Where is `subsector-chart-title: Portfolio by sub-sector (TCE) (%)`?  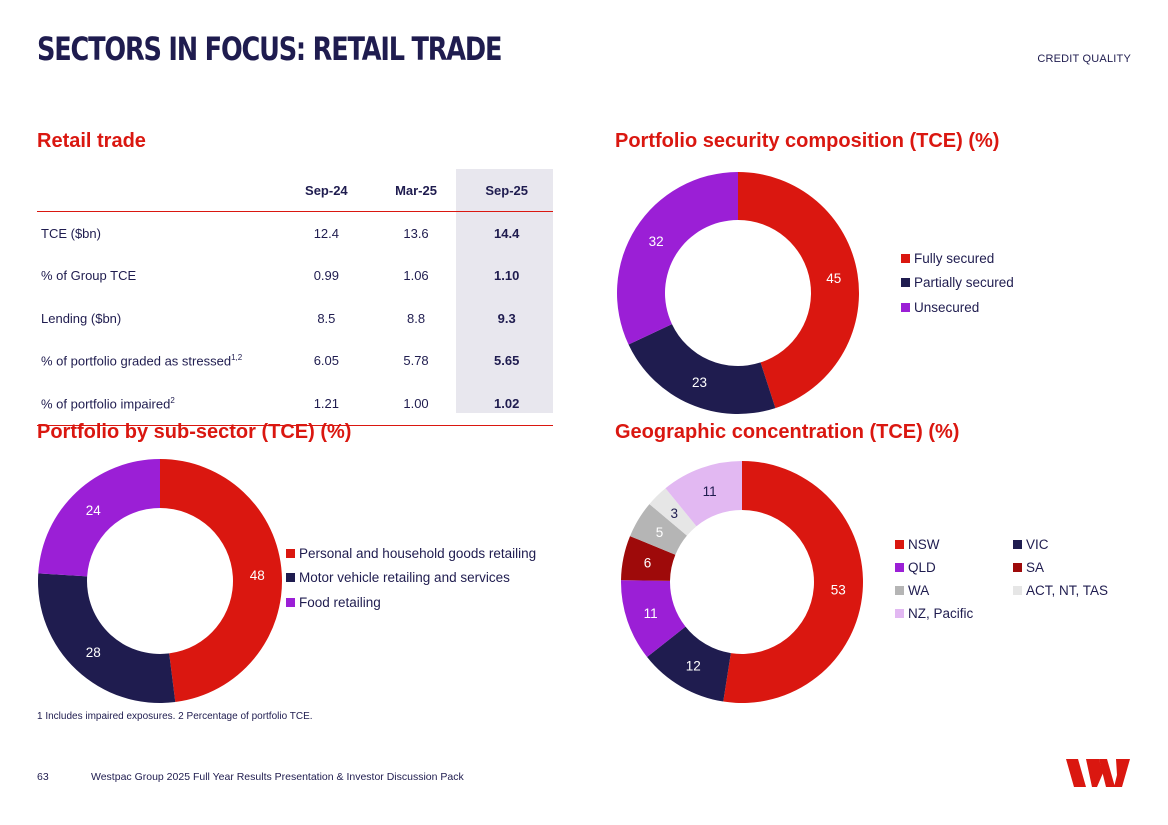
subsector-chart-title: Portfolio by sub-sector (TCE) (%) is located at coordinates (194, 432).